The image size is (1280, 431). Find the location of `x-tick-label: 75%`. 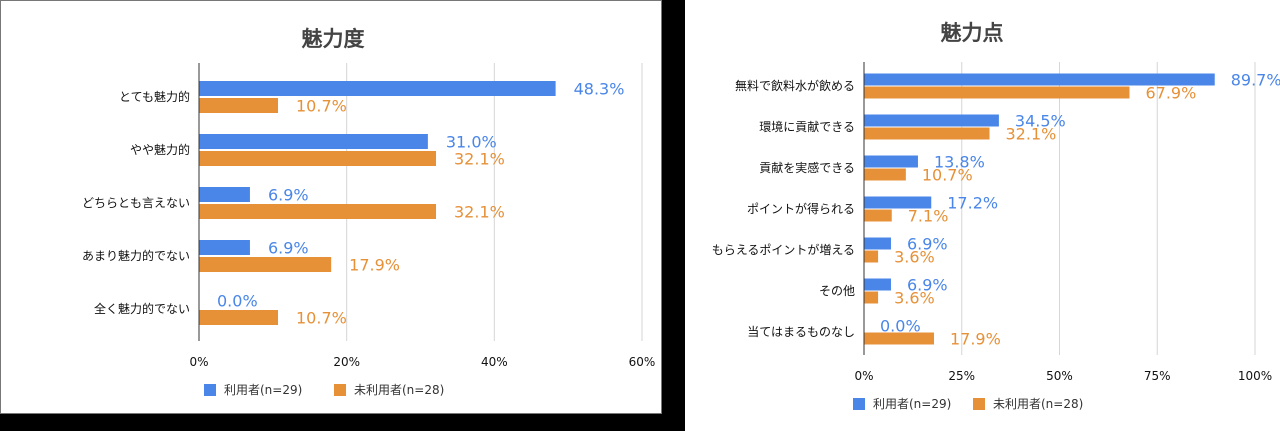

x-tick-label: 75% is located at coordinates (1157, 376).